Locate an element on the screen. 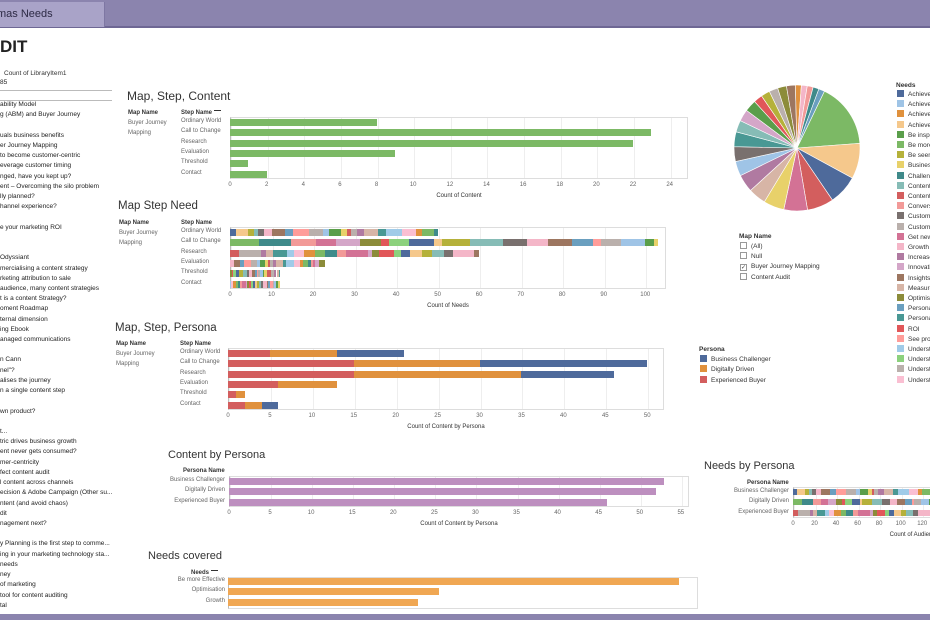 Image resolution: width=930 pixels, height=620 pixels. left-list-item: n Cann is located at coordinates (10, 360).